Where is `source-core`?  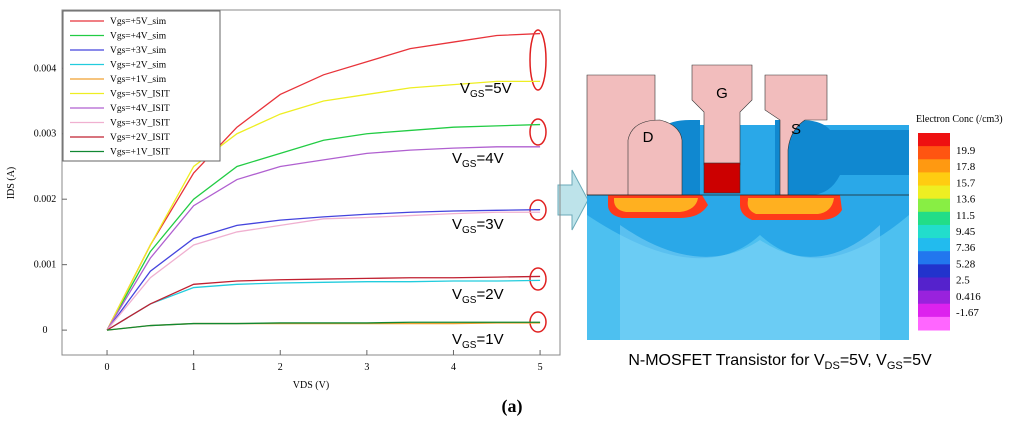
source-core is located at coordinates (790, 206).